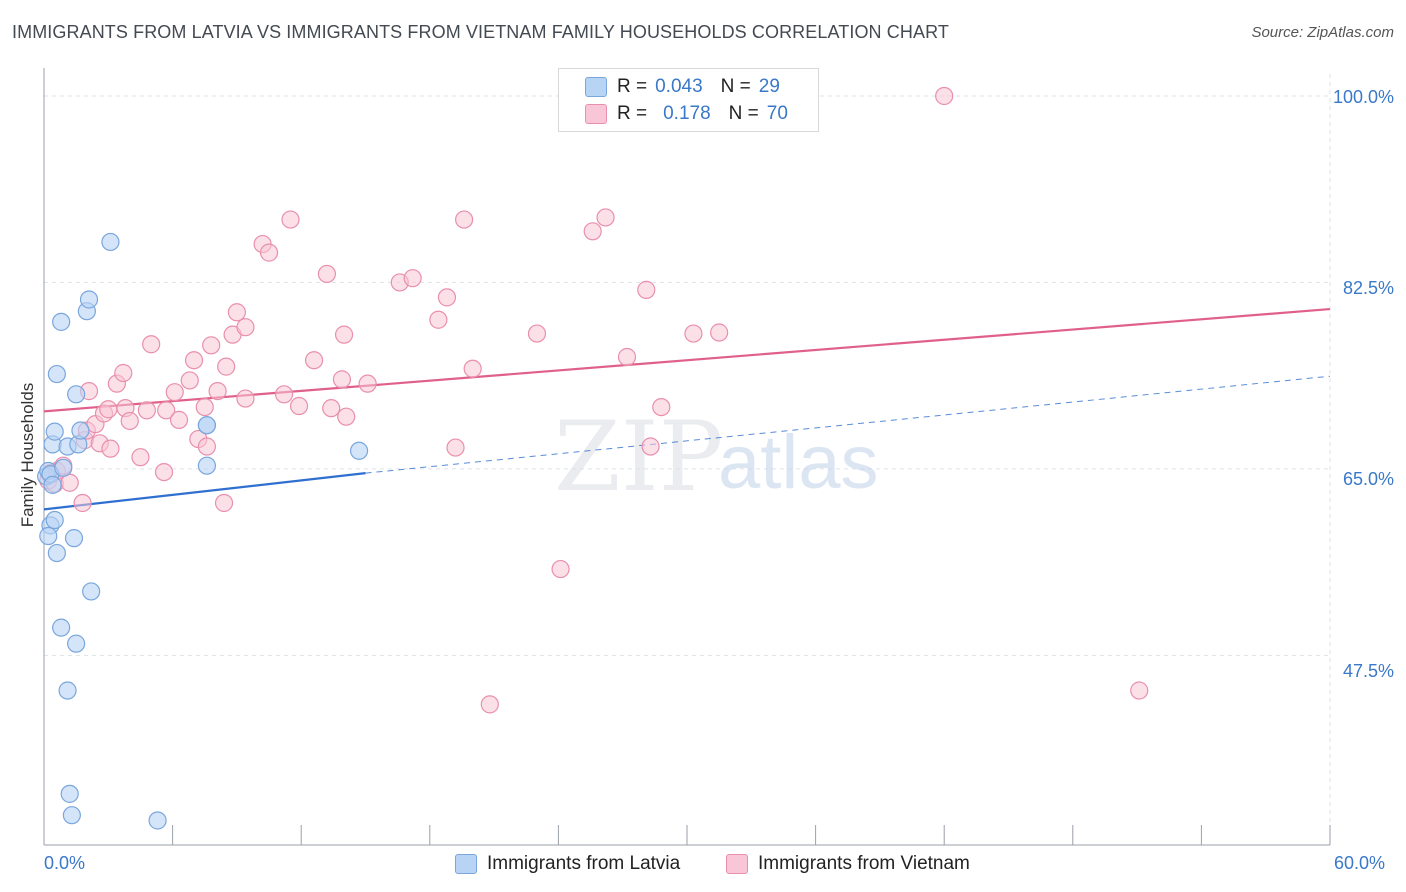 The width and height of the screenshot is (1406, 892). I want to click on latvia-trendline, so click(204, 491).